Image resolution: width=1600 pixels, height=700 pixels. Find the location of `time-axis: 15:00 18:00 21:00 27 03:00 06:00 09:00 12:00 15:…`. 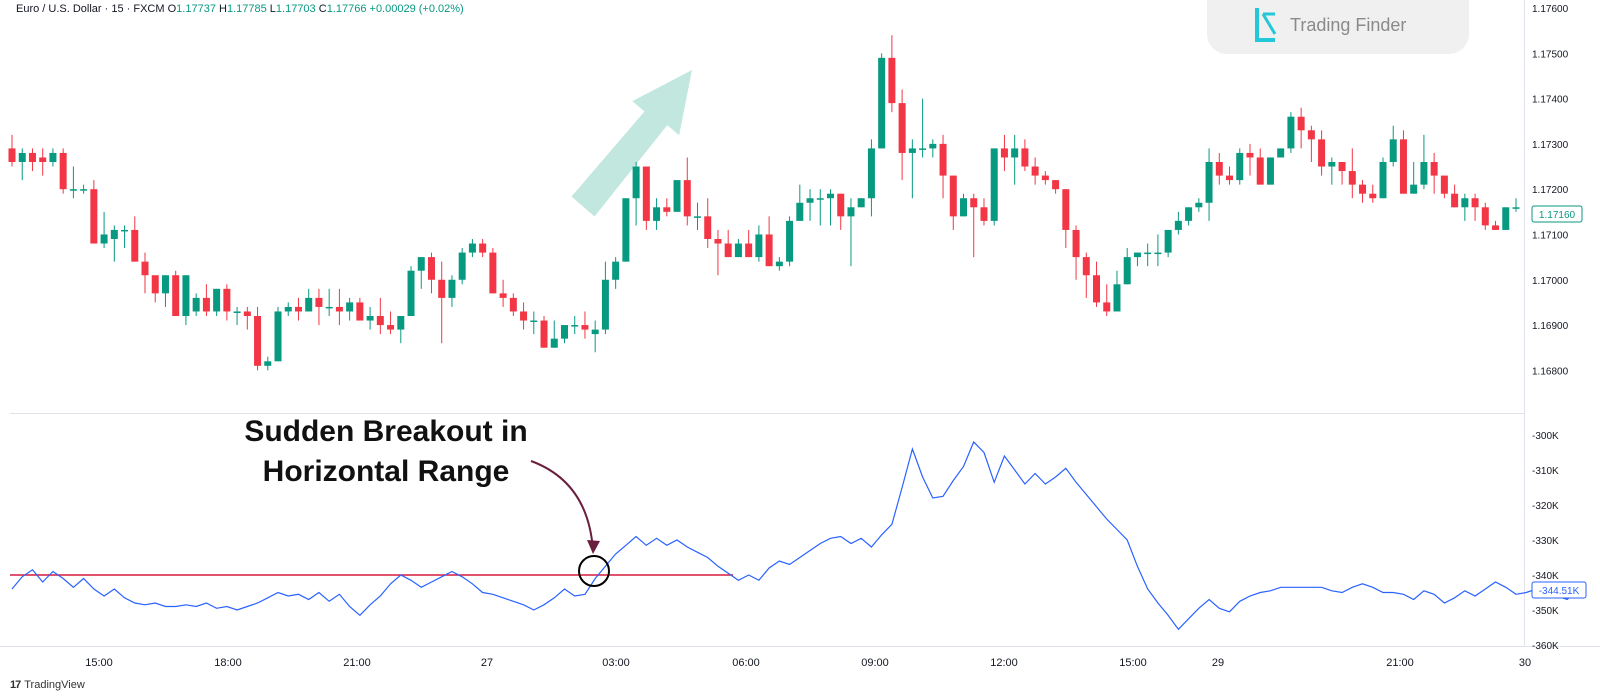

time-axis: 15:00 18:00 21:00 27 03:00 06:00 09:00 12:00 15:… is located at coordinates (808, 663).